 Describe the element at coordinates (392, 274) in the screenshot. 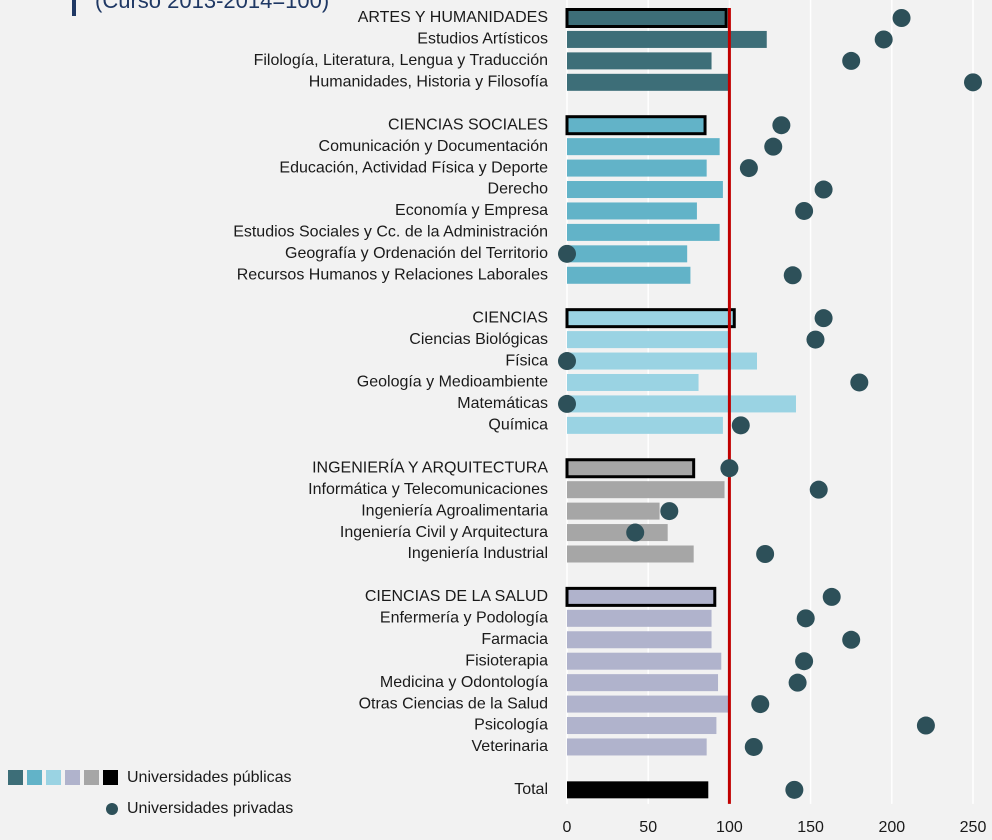

I see `category-label: Recursos Humanos y Relaciones Laborales` at that location.